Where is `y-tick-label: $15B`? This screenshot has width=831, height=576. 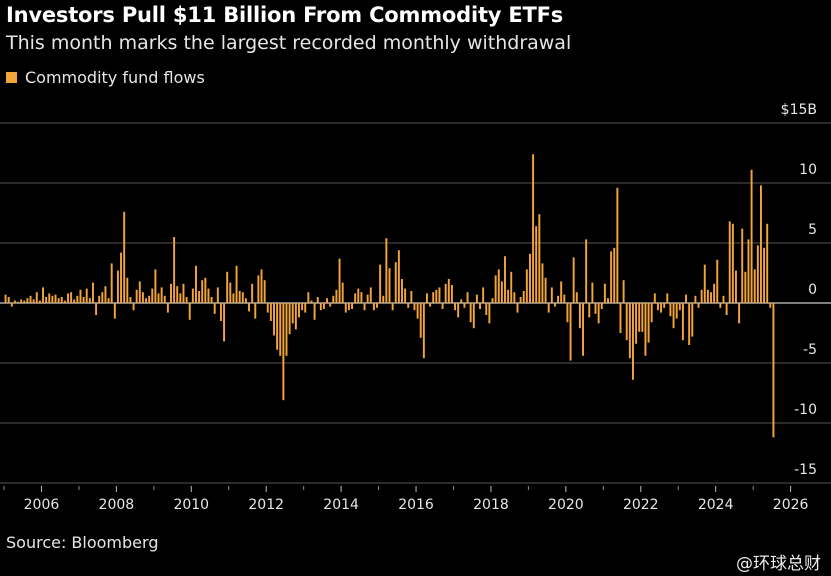 y-tick-label: $15B is located at coordinates (799, 110).